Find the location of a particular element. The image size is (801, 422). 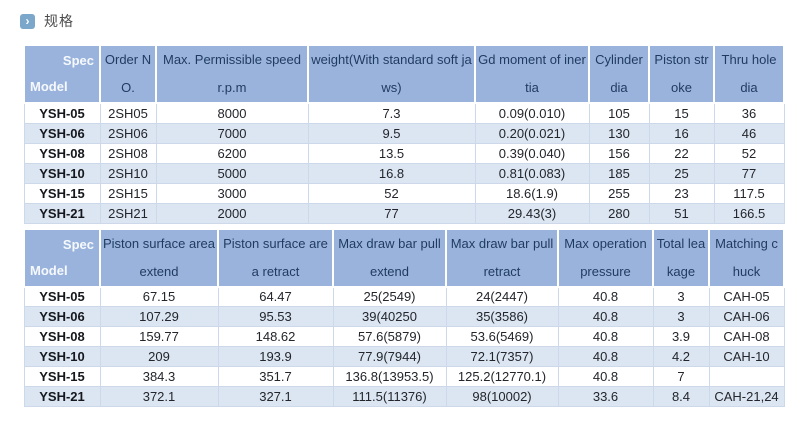

model-cell: YSH-05 is located at coordinates (62, 113).